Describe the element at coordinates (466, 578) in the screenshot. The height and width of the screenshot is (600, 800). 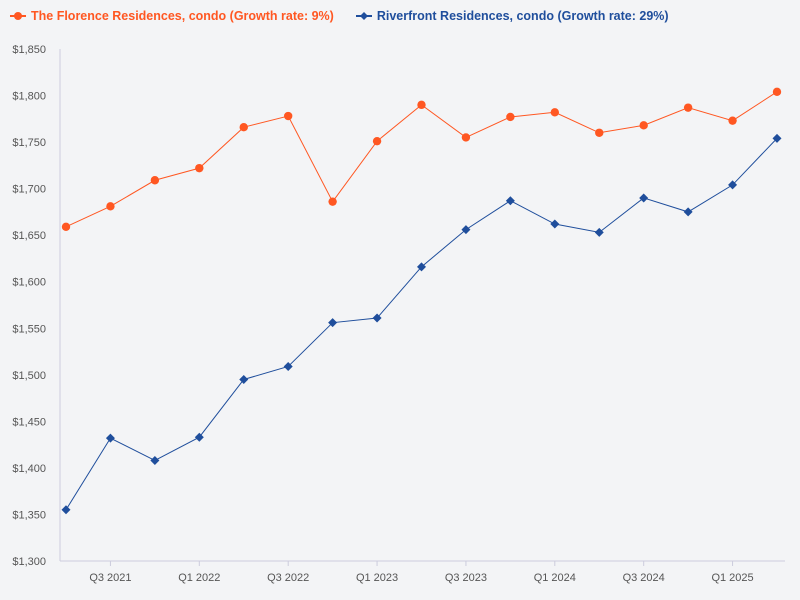
I see `x-tick-label: Q3 2023` at that location.